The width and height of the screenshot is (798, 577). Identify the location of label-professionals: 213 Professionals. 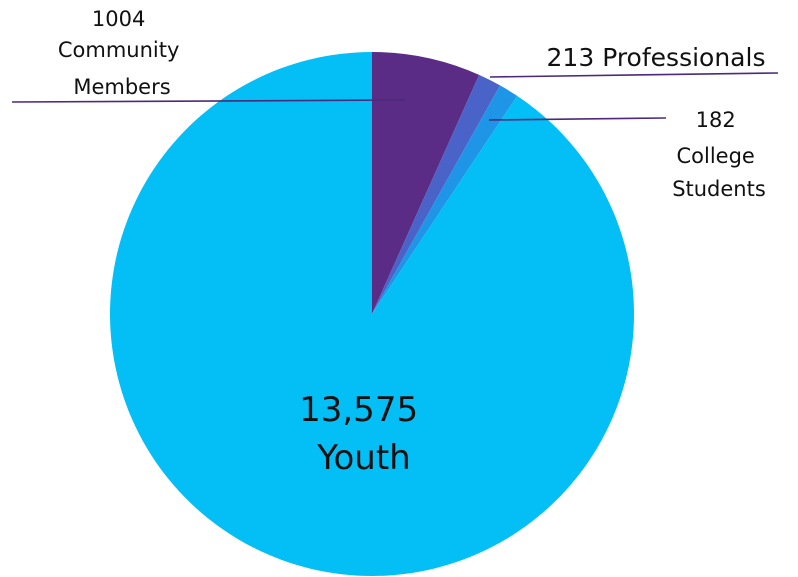
(656, 57).